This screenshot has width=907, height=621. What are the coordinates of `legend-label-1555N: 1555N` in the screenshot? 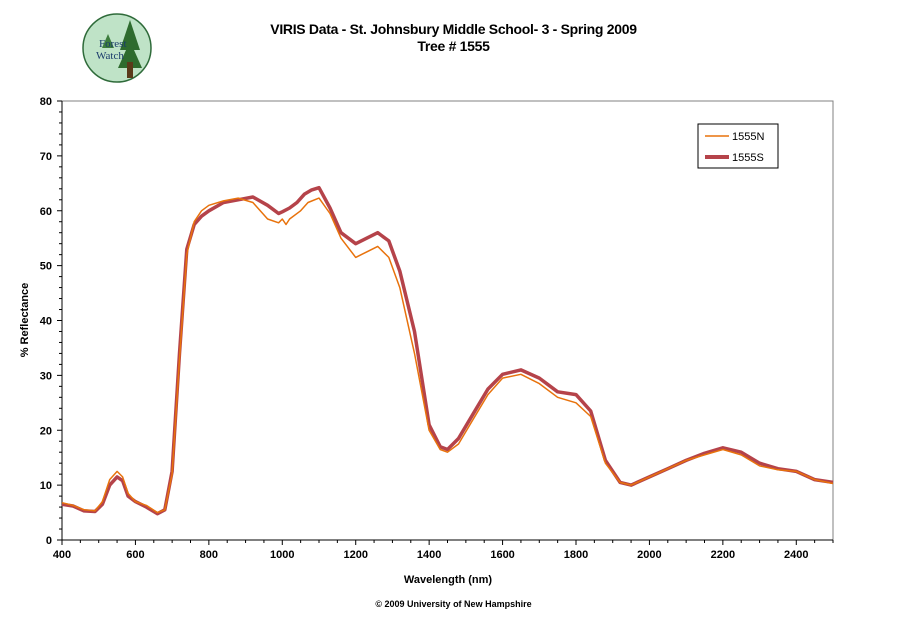 It's located at (748, 137).